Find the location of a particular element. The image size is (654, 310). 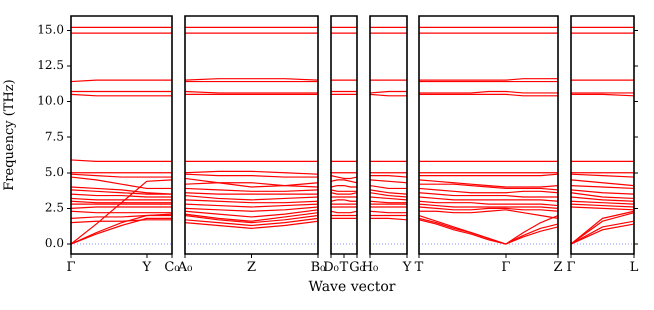

y-axis-title: Frequency (THz) is located at coordinates (10, 135).